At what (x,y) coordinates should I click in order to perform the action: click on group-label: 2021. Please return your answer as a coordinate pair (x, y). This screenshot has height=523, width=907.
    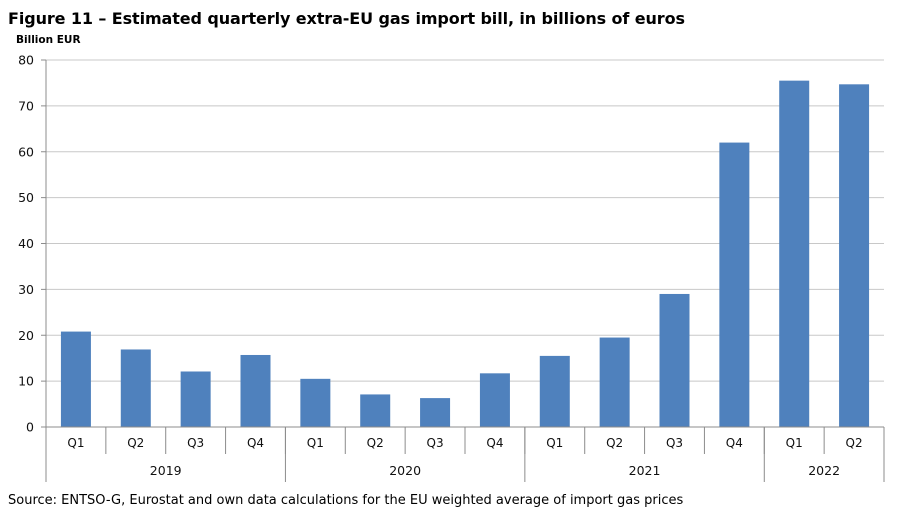
    Looking at the image, I should click on (645, 470).